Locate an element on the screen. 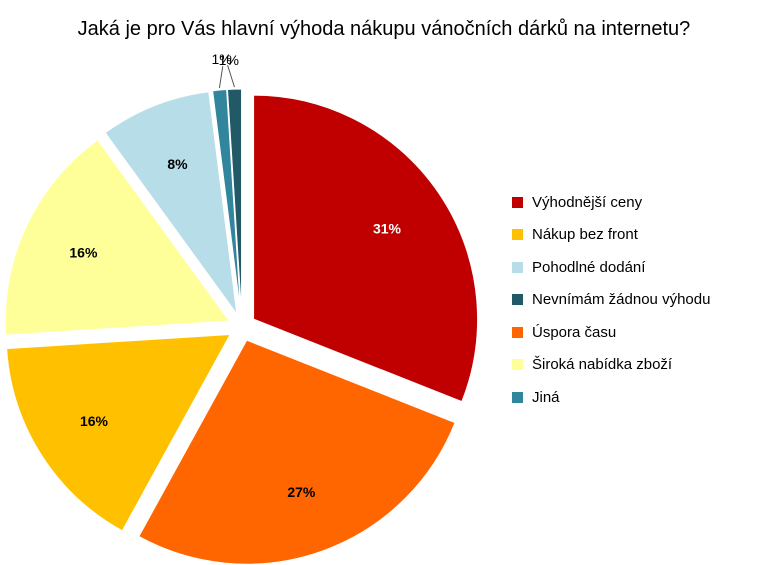 The height and width of the screenshot is (565, 768). slice-data-label: 8% is located at coordinates (177, 164).